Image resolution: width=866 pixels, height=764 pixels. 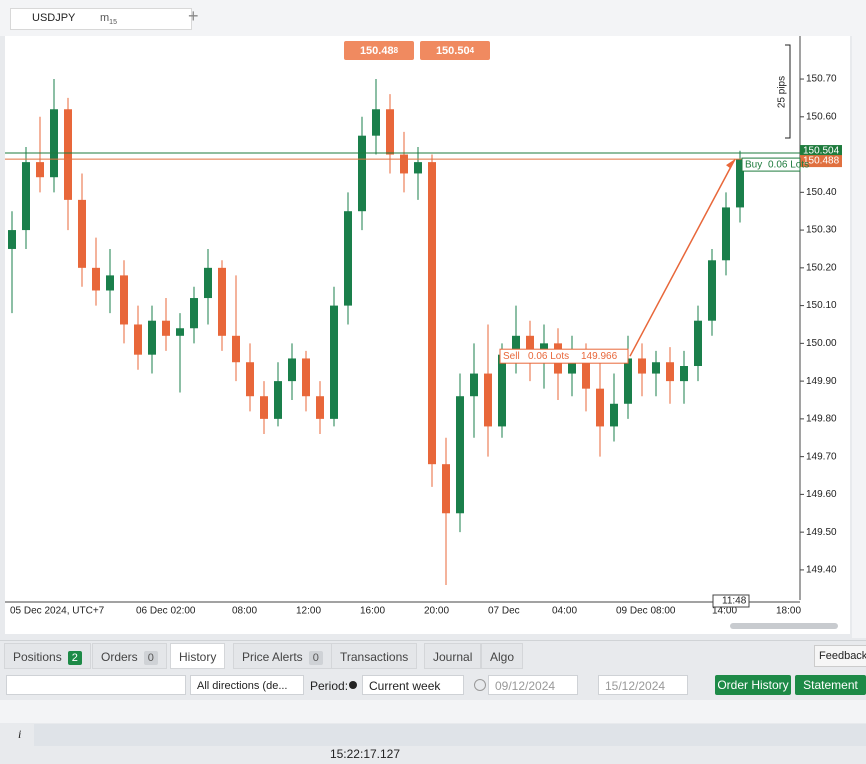 What do you see at coordinates (308, 611) in the screenshot?
I see `x-tick-label: 12:00` at bounding box center [308, 611].